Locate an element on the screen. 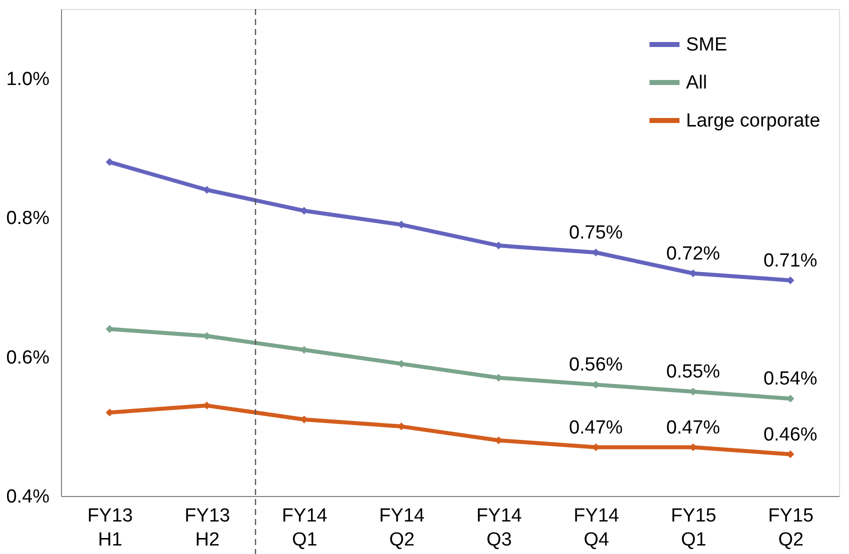 This screenshot has width=849, height=554. data-label: 0.72% is located at coordinates (693, 253).